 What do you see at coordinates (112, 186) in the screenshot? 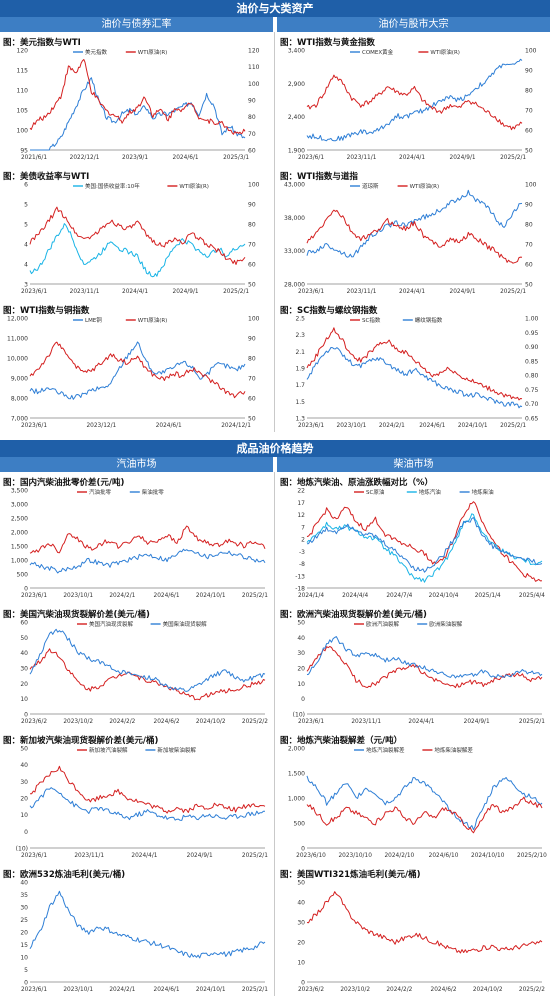
I see `legend-label: 美国:国债收益率:10年` at bounding box center [112, 186].